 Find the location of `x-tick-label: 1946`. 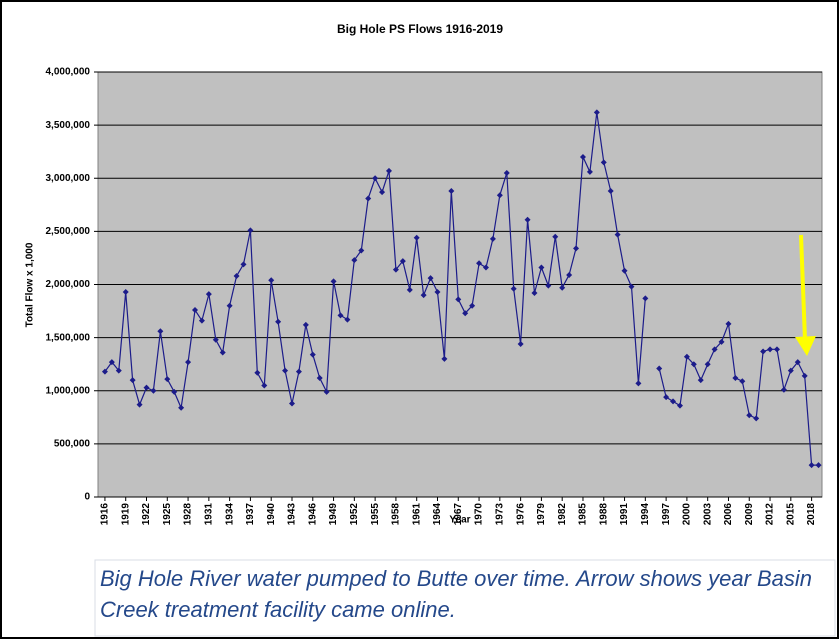

x-tick-label: 1946 is located at coordinates (312, 514).